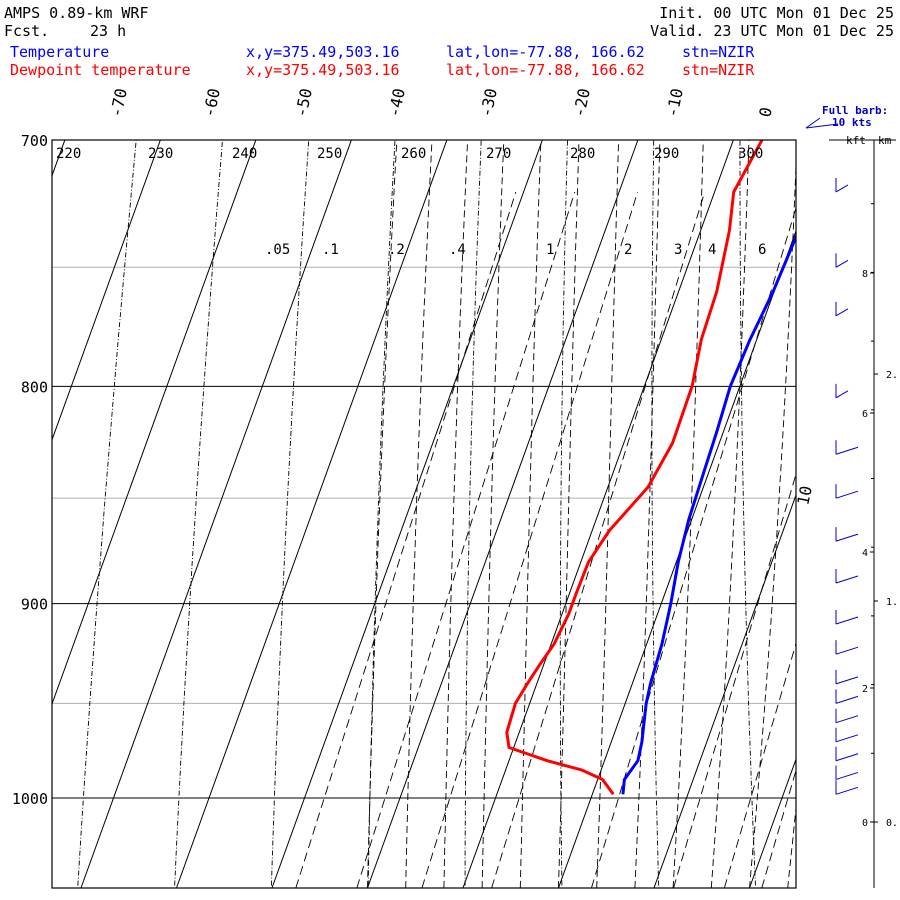 This screenshot has height=900, width=900. What do you see at coordinates (68, 154) in the screenshot?
I see `theta-label: 220` at bounding box center [68, 154].